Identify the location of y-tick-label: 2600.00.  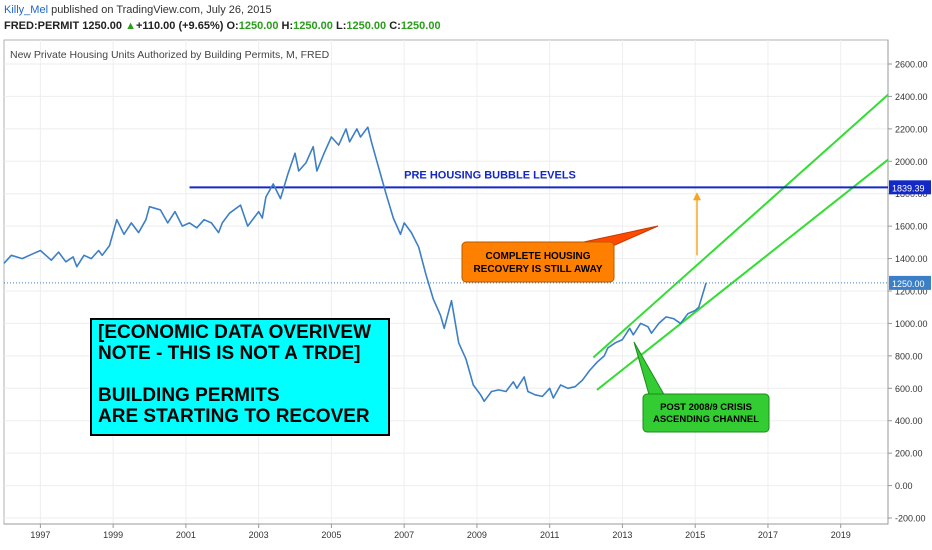
(911, 65).